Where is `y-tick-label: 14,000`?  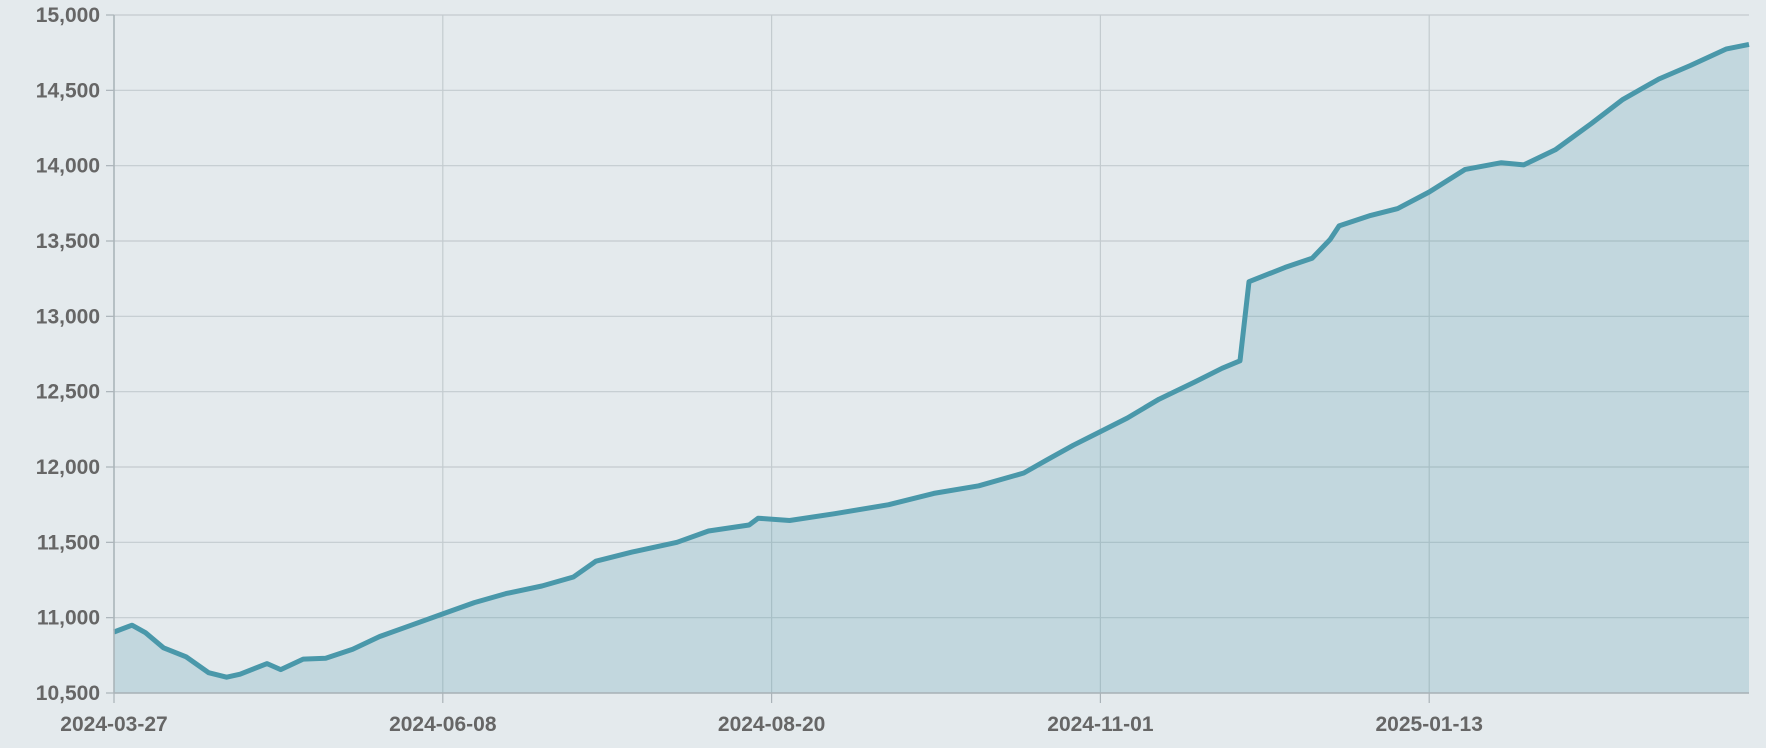 y-tick-label: 14,000 is located at coordinates (68, 166).